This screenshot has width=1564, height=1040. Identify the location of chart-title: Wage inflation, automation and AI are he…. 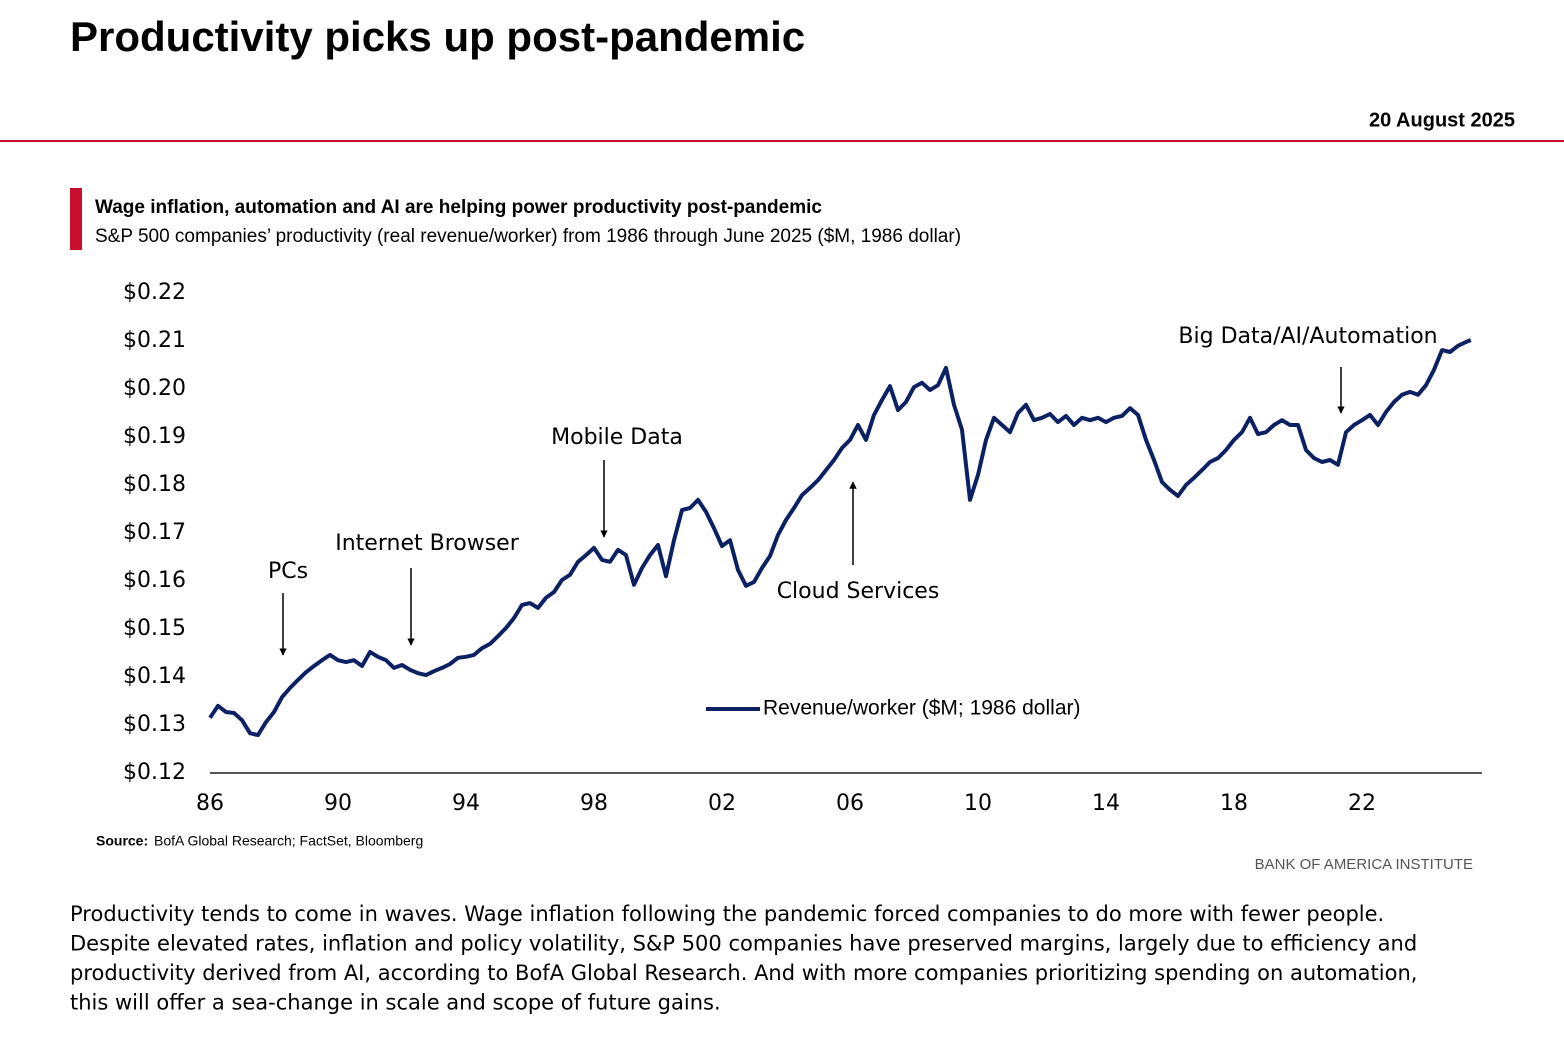
(458, 207).